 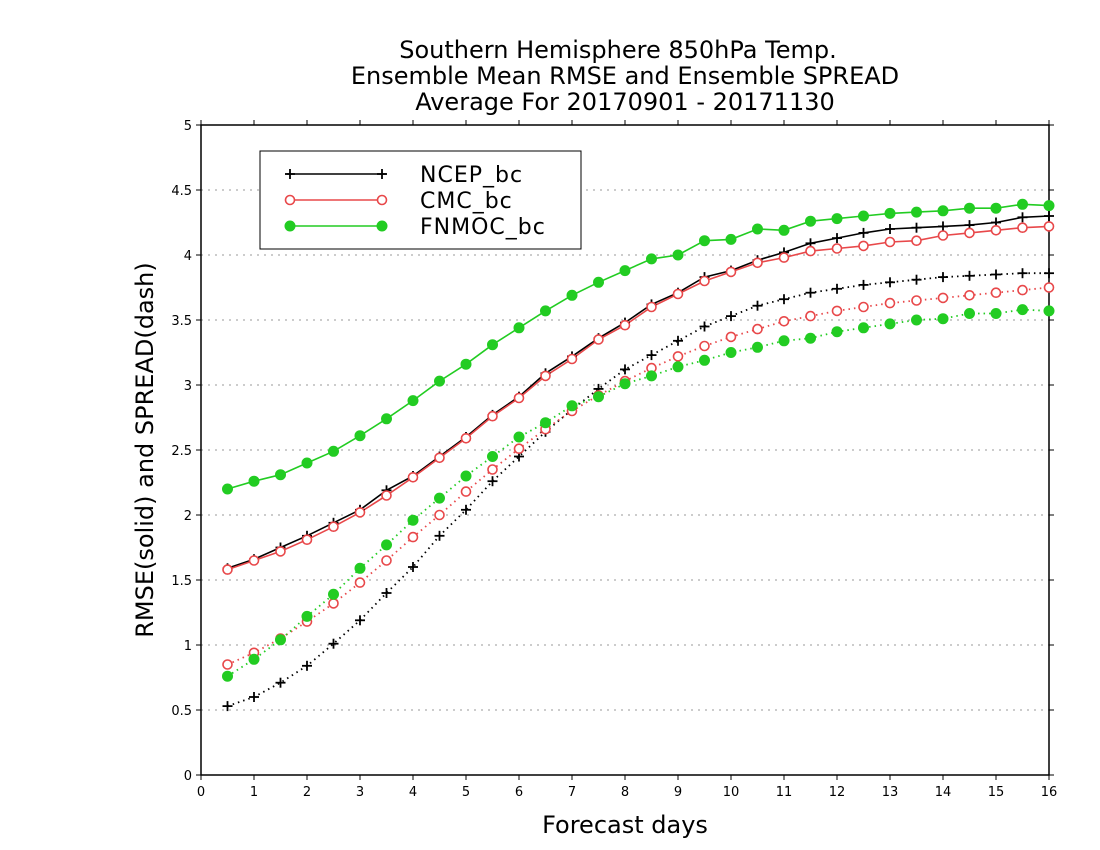 I want to click on y-tick-label: 0, so click(x=188, y=776).